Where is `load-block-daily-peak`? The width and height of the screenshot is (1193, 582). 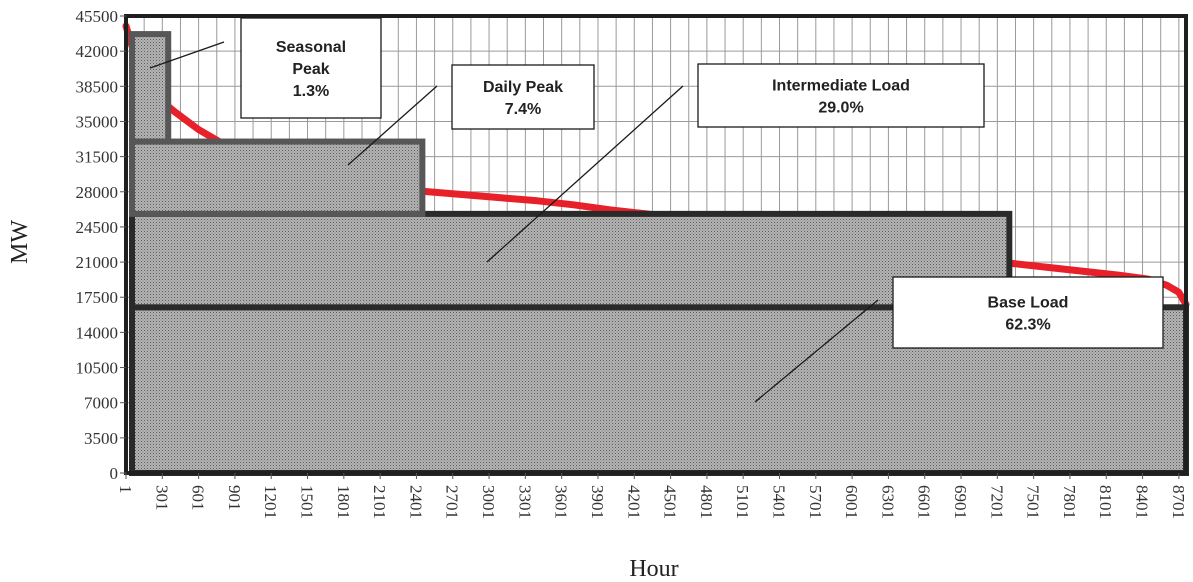 load-block-daily-peak is located at coordinates (277, 177).